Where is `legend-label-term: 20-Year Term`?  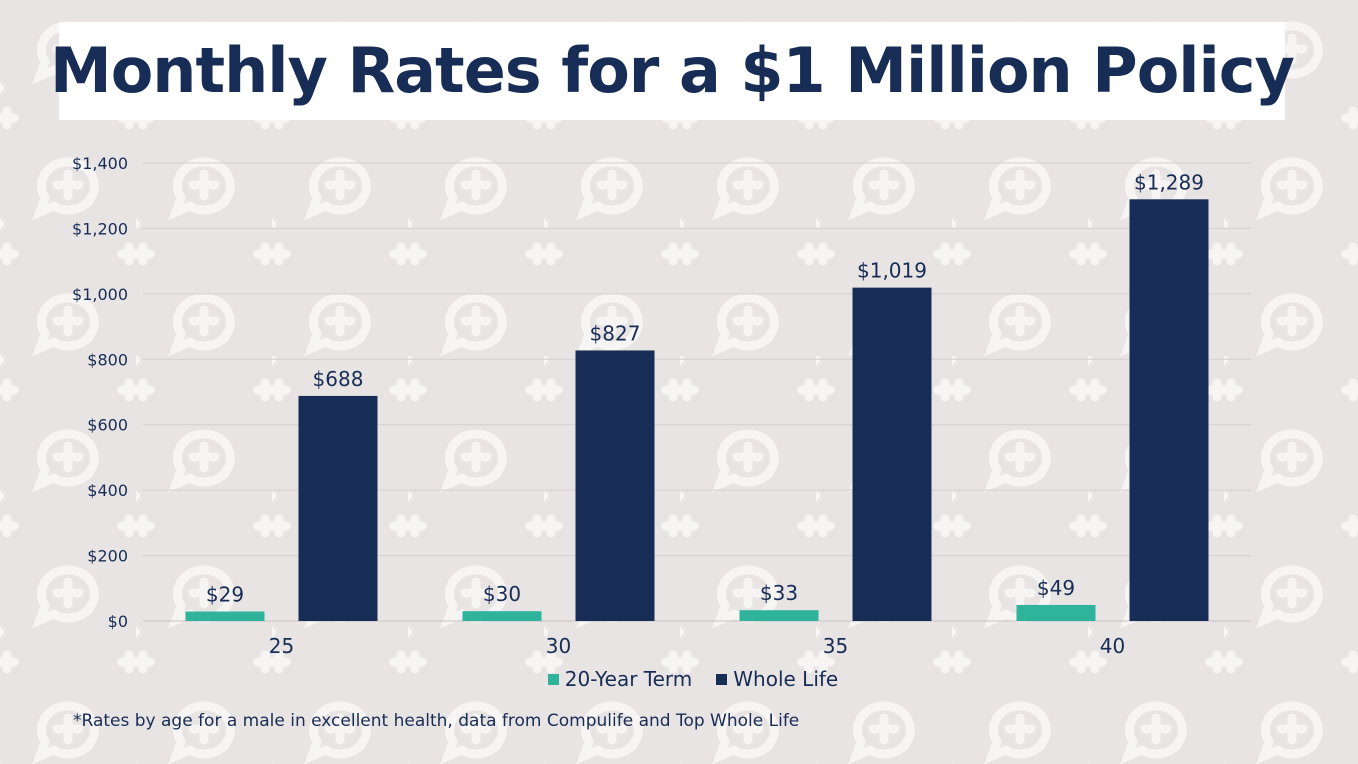
legend-label-term: 20-Year Term is located at coordinates (628, 679).